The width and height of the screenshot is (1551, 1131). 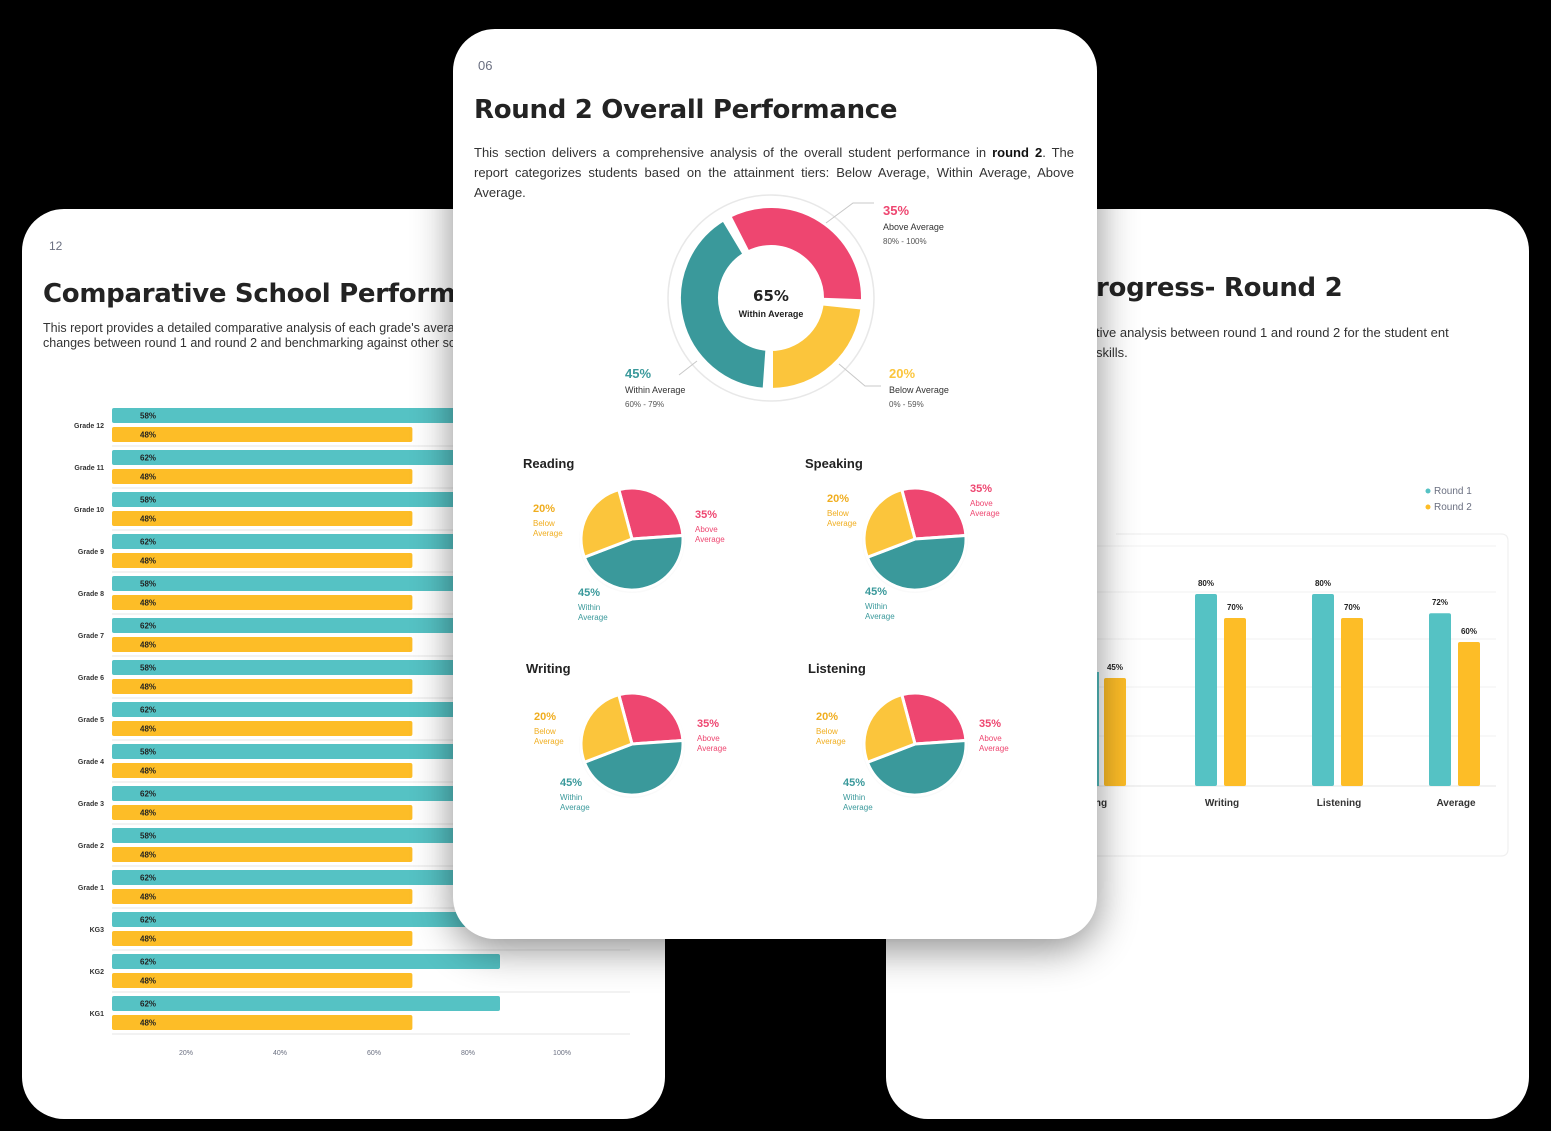 What do you see at coordinates (91, 636) in the screenshot?
I see `category-label: Grade 7` at bounding box center [91, 636].